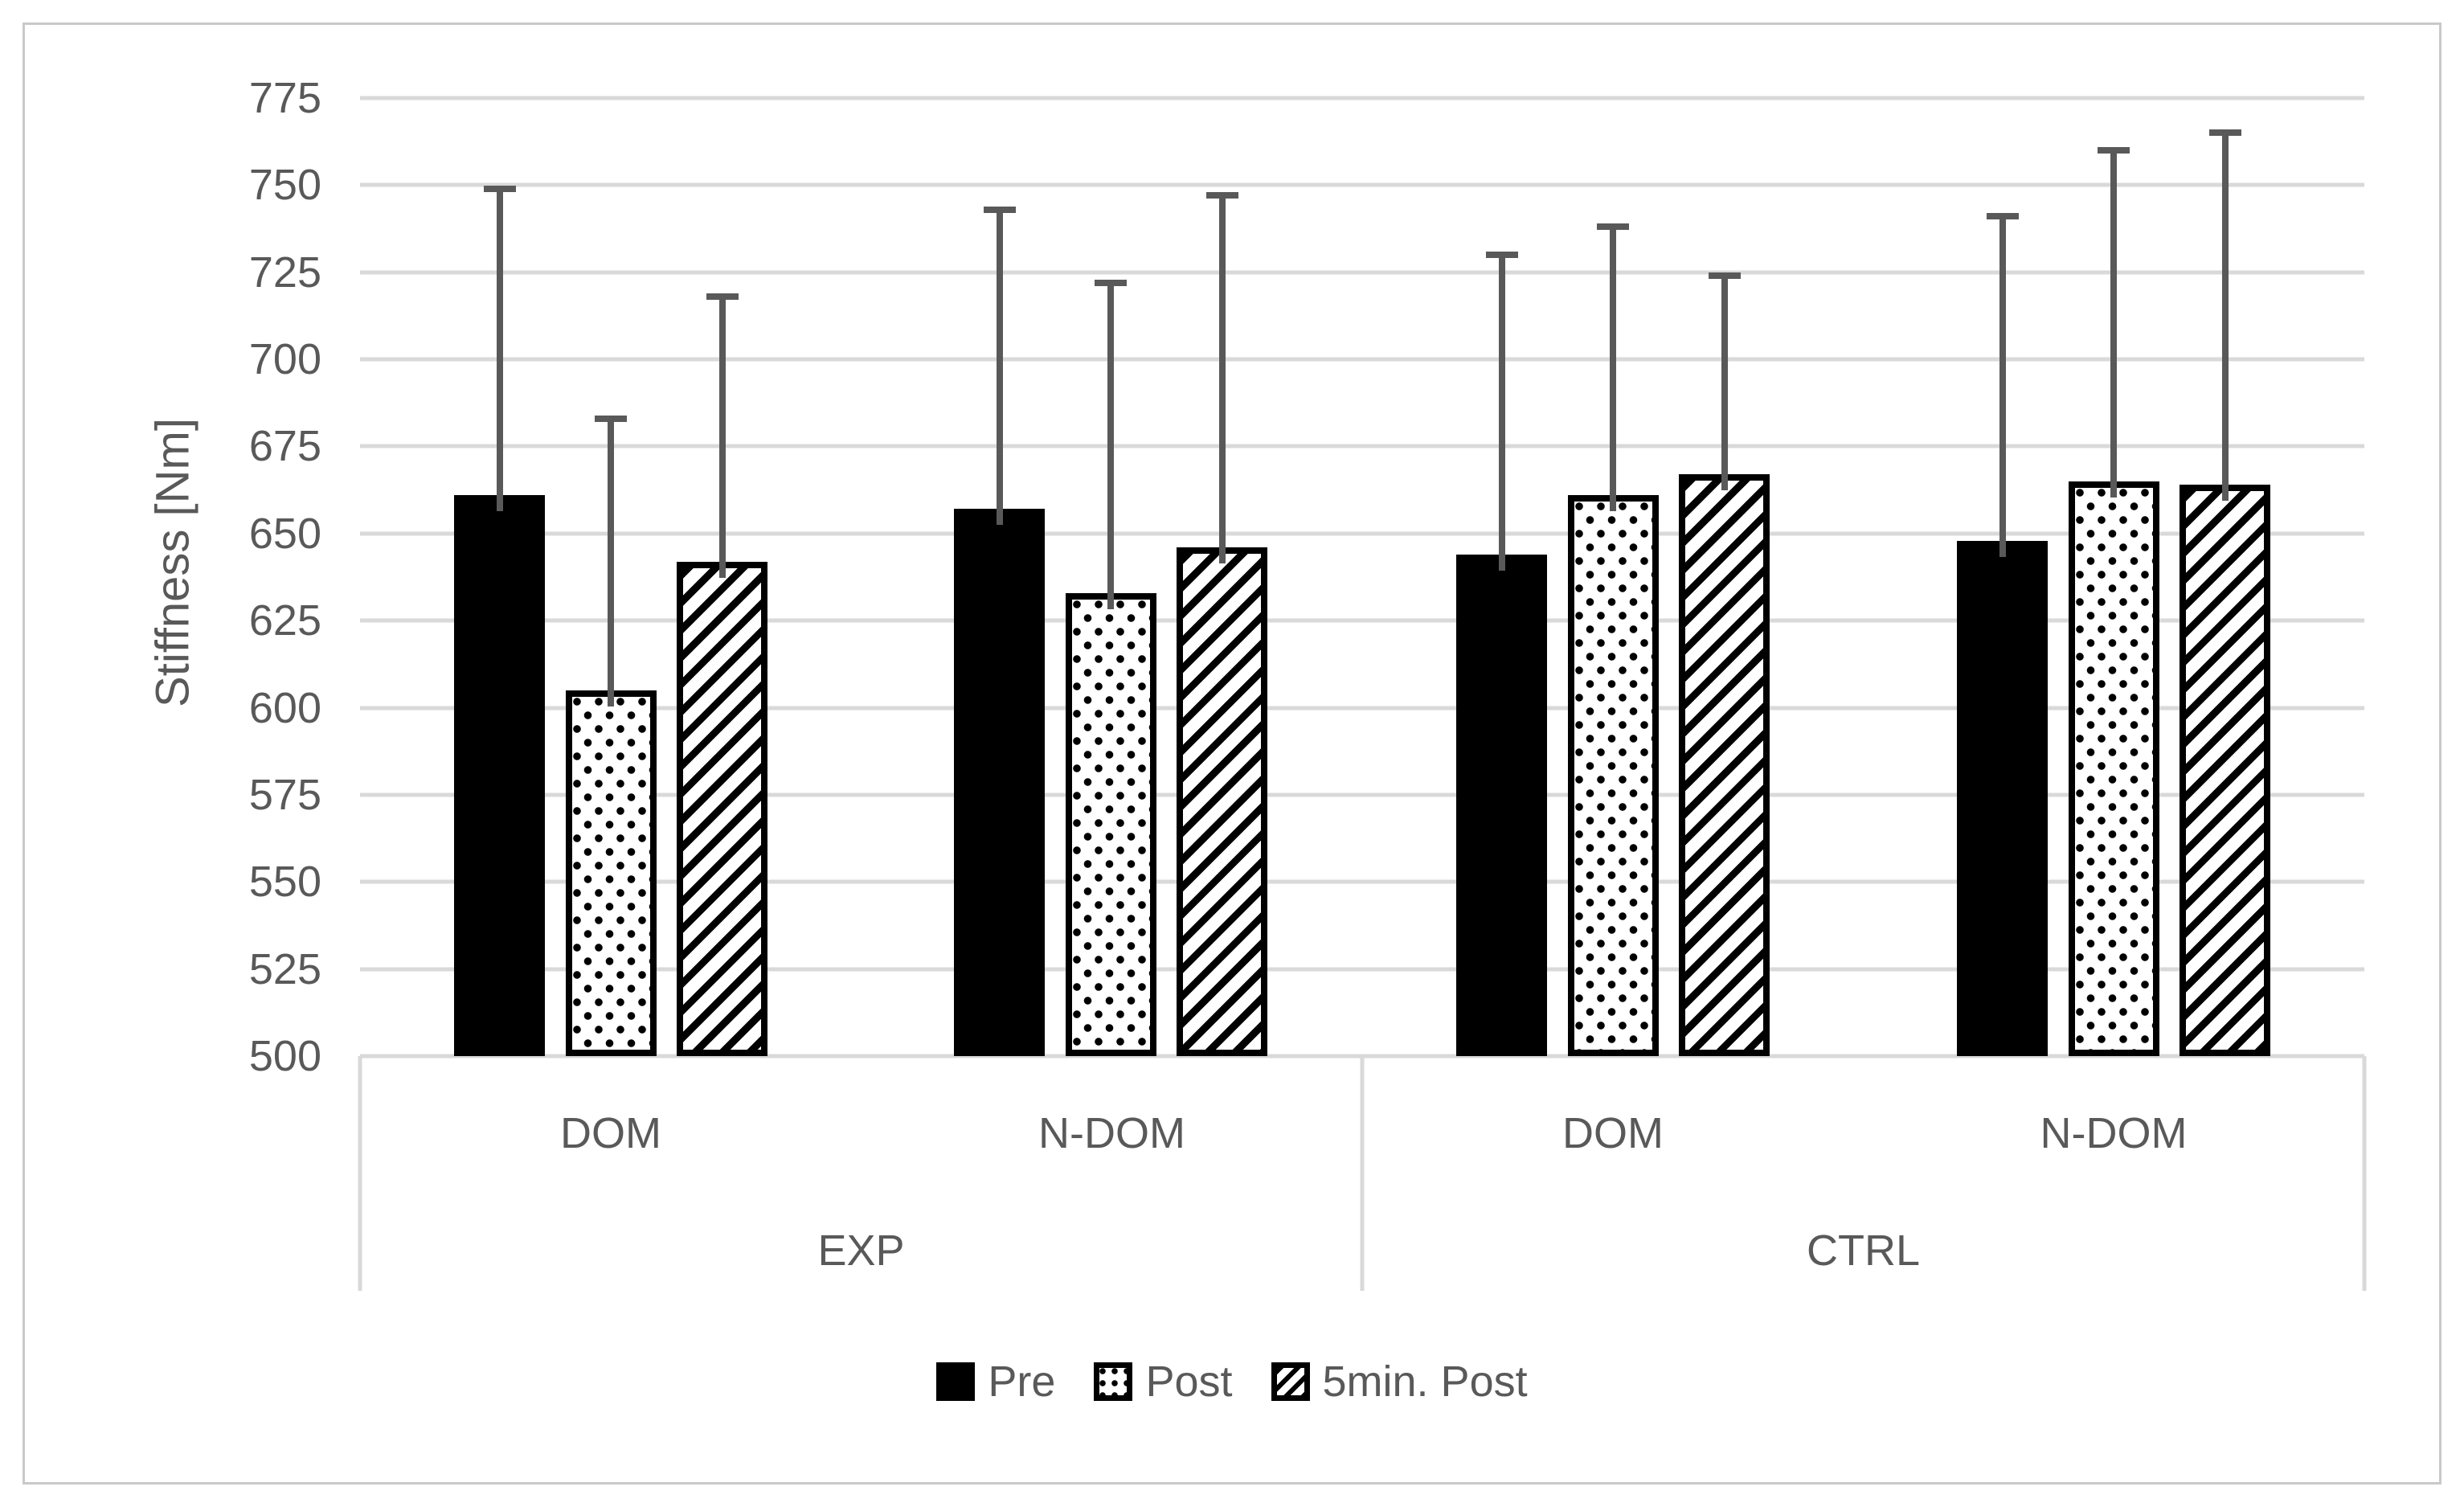 The image size is (2464, 1507). Describe the element at coordinates (1290, 1381) in the screenshot. I see `legend-swatch-diagonal-icon` at that location.